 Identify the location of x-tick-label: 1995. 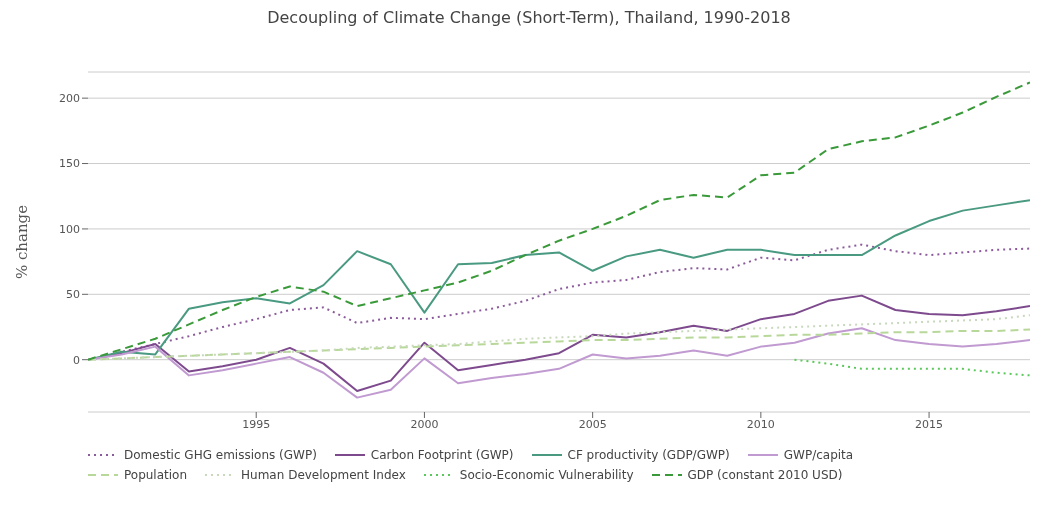
(256, 424).